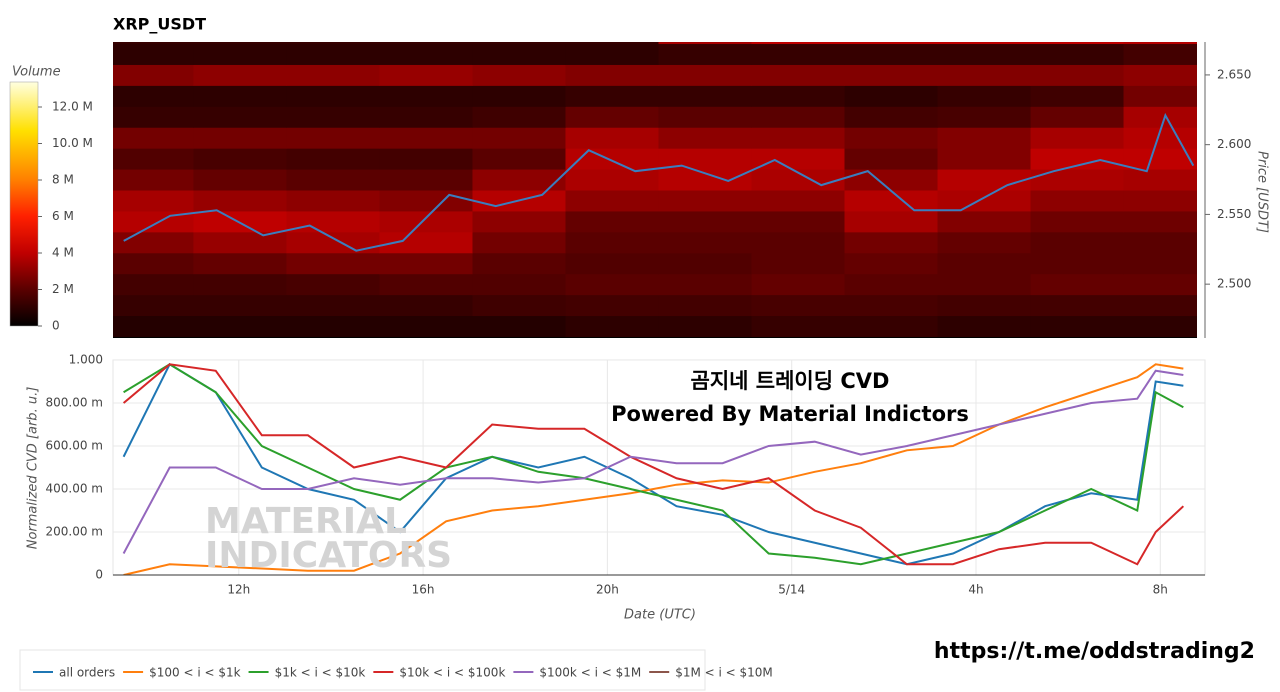 Image resolution: width=1280 pixels, height=692 pixels. I want to click on x-tick-label: 20h, so click(607, 590).